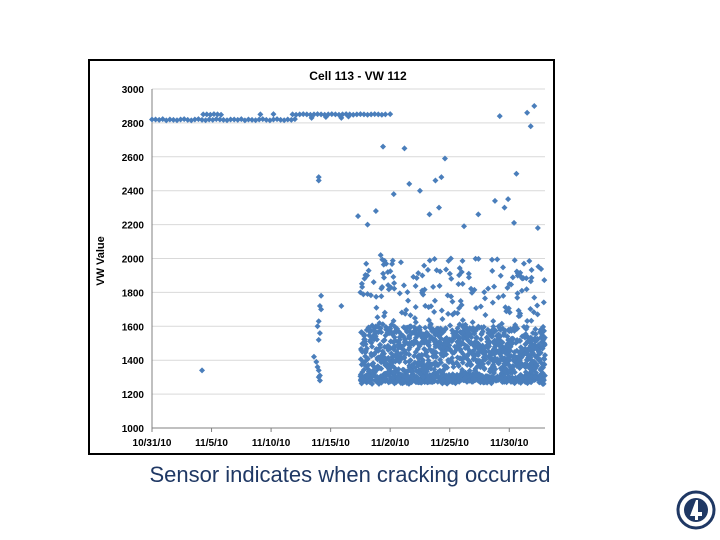 The image size is (720, 540). Describe the element at coordinates (101, 261) in the screenshot. I see `y-axis-label: VW Value` at that location.